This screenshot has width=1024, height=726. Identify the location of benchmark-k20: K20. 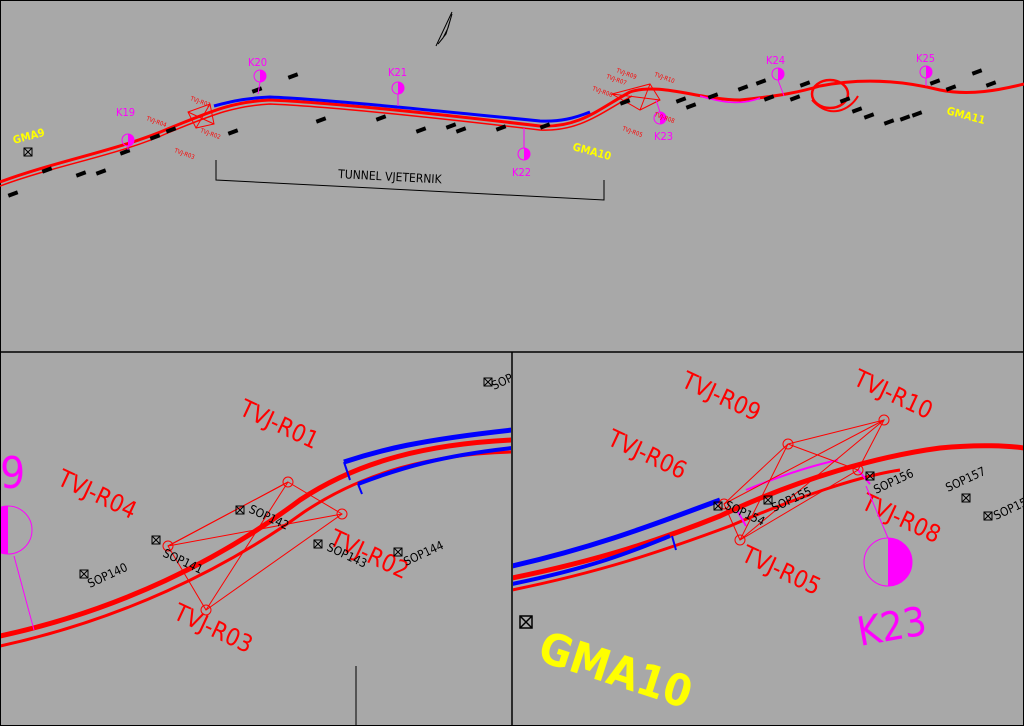
(257, 75).